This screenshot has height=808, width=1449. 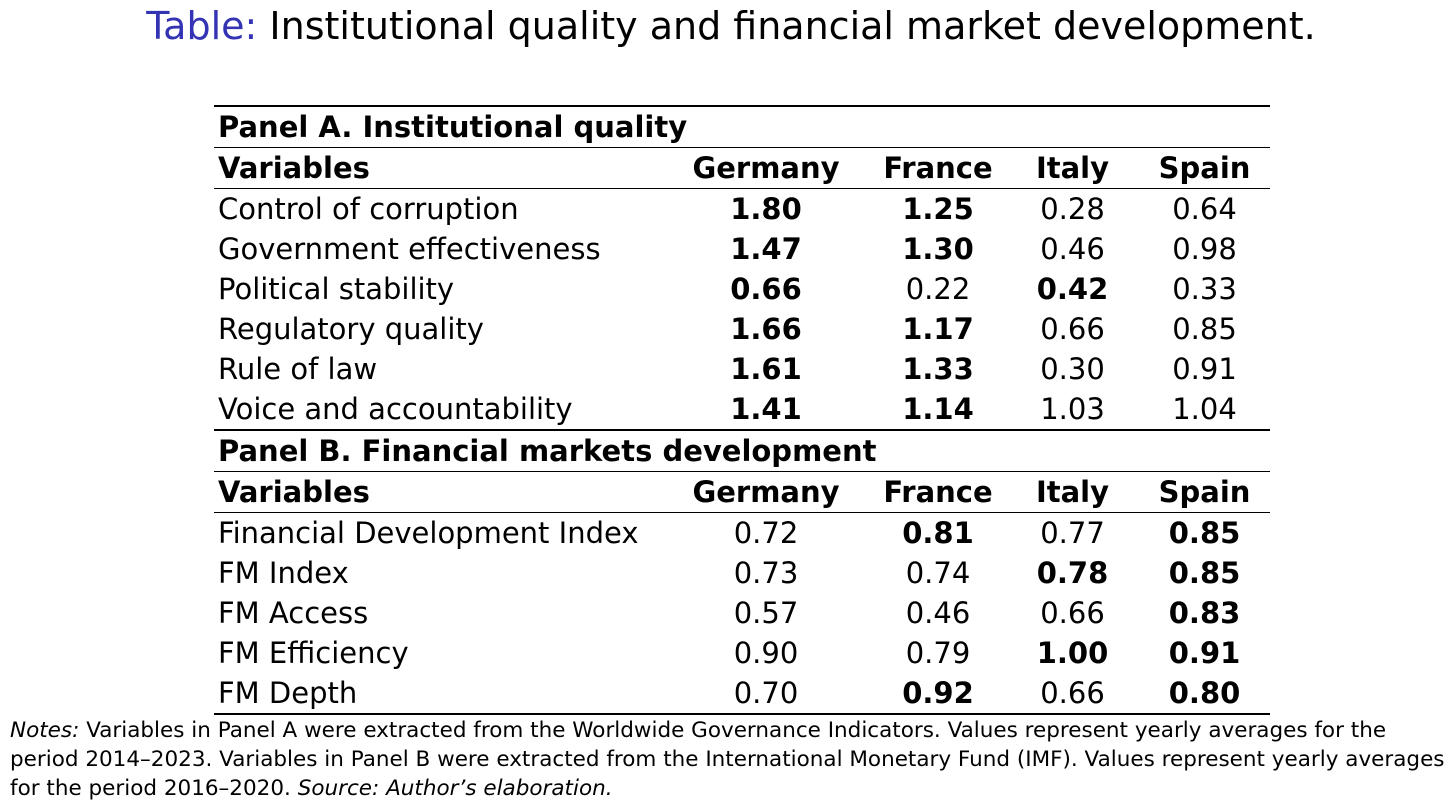 I want to click on value-cell: 1.33, so click(x=938, y=369).